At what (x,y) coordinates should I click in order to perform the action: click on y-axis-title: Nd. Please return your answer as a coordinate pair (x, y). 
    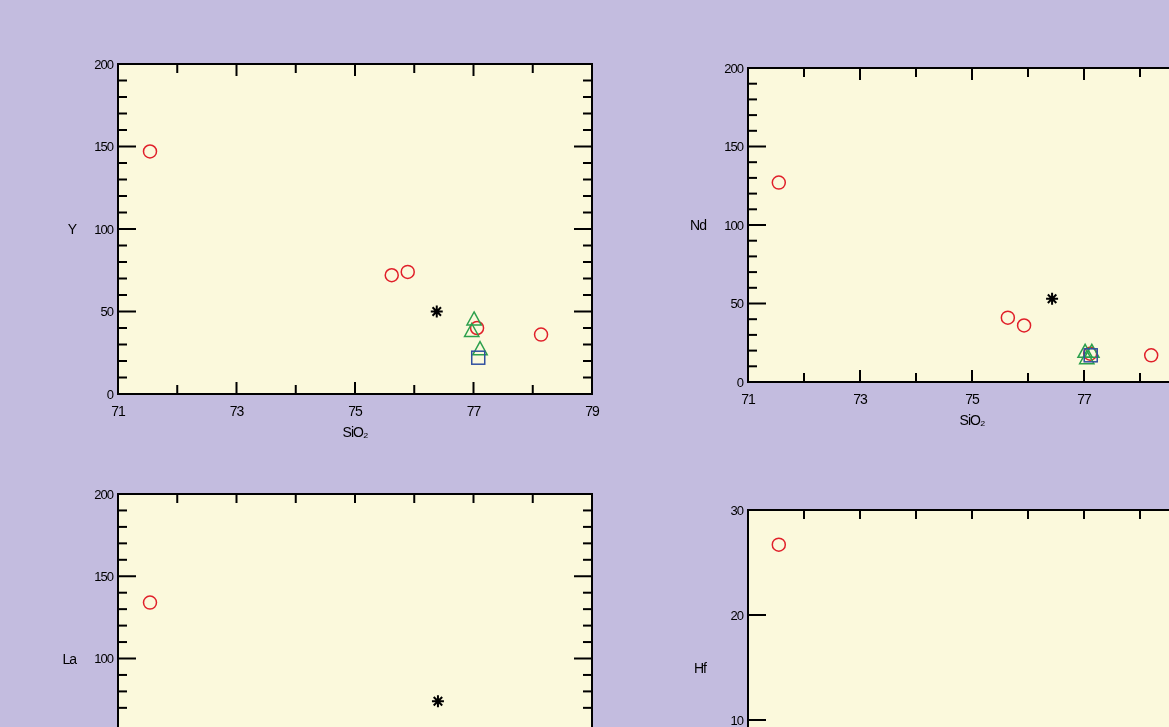
    Looking at the image, I should click on (698, 225).